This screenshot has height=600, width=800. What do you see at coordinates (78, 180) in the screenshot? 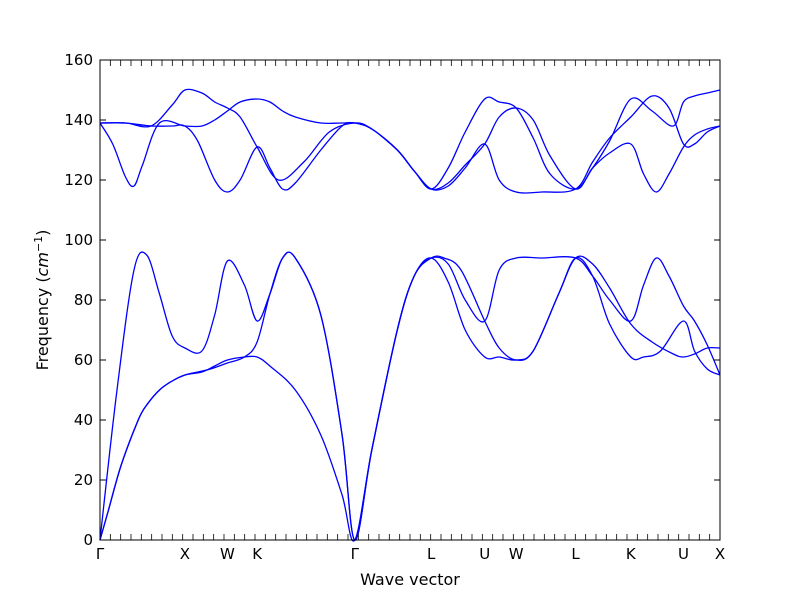
I see `y-tick-label: 120` at bounding box center [78, 180].